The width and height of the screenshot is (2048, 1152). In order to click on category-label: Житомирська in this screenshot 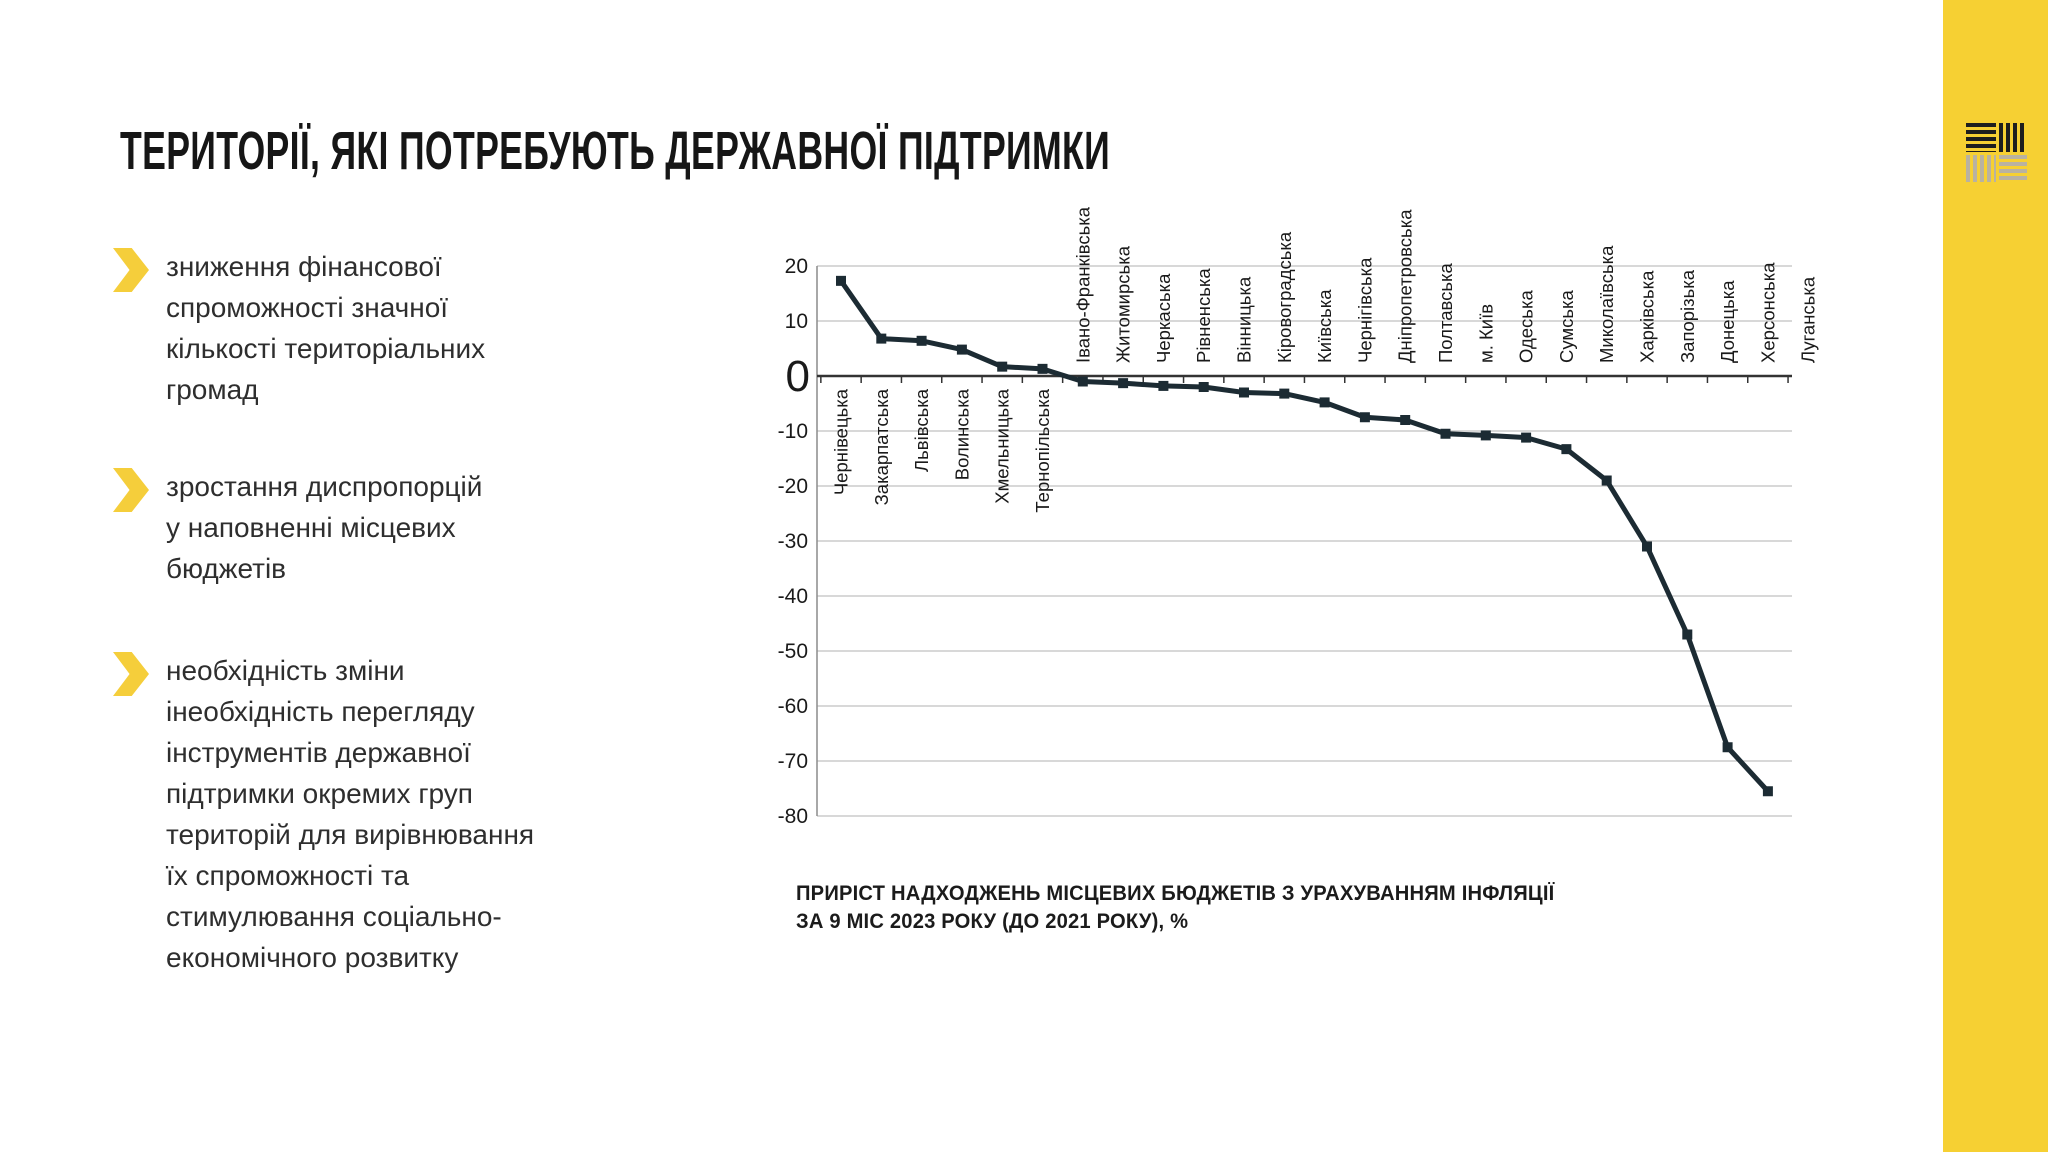, I will do `click(1123, 304)`.